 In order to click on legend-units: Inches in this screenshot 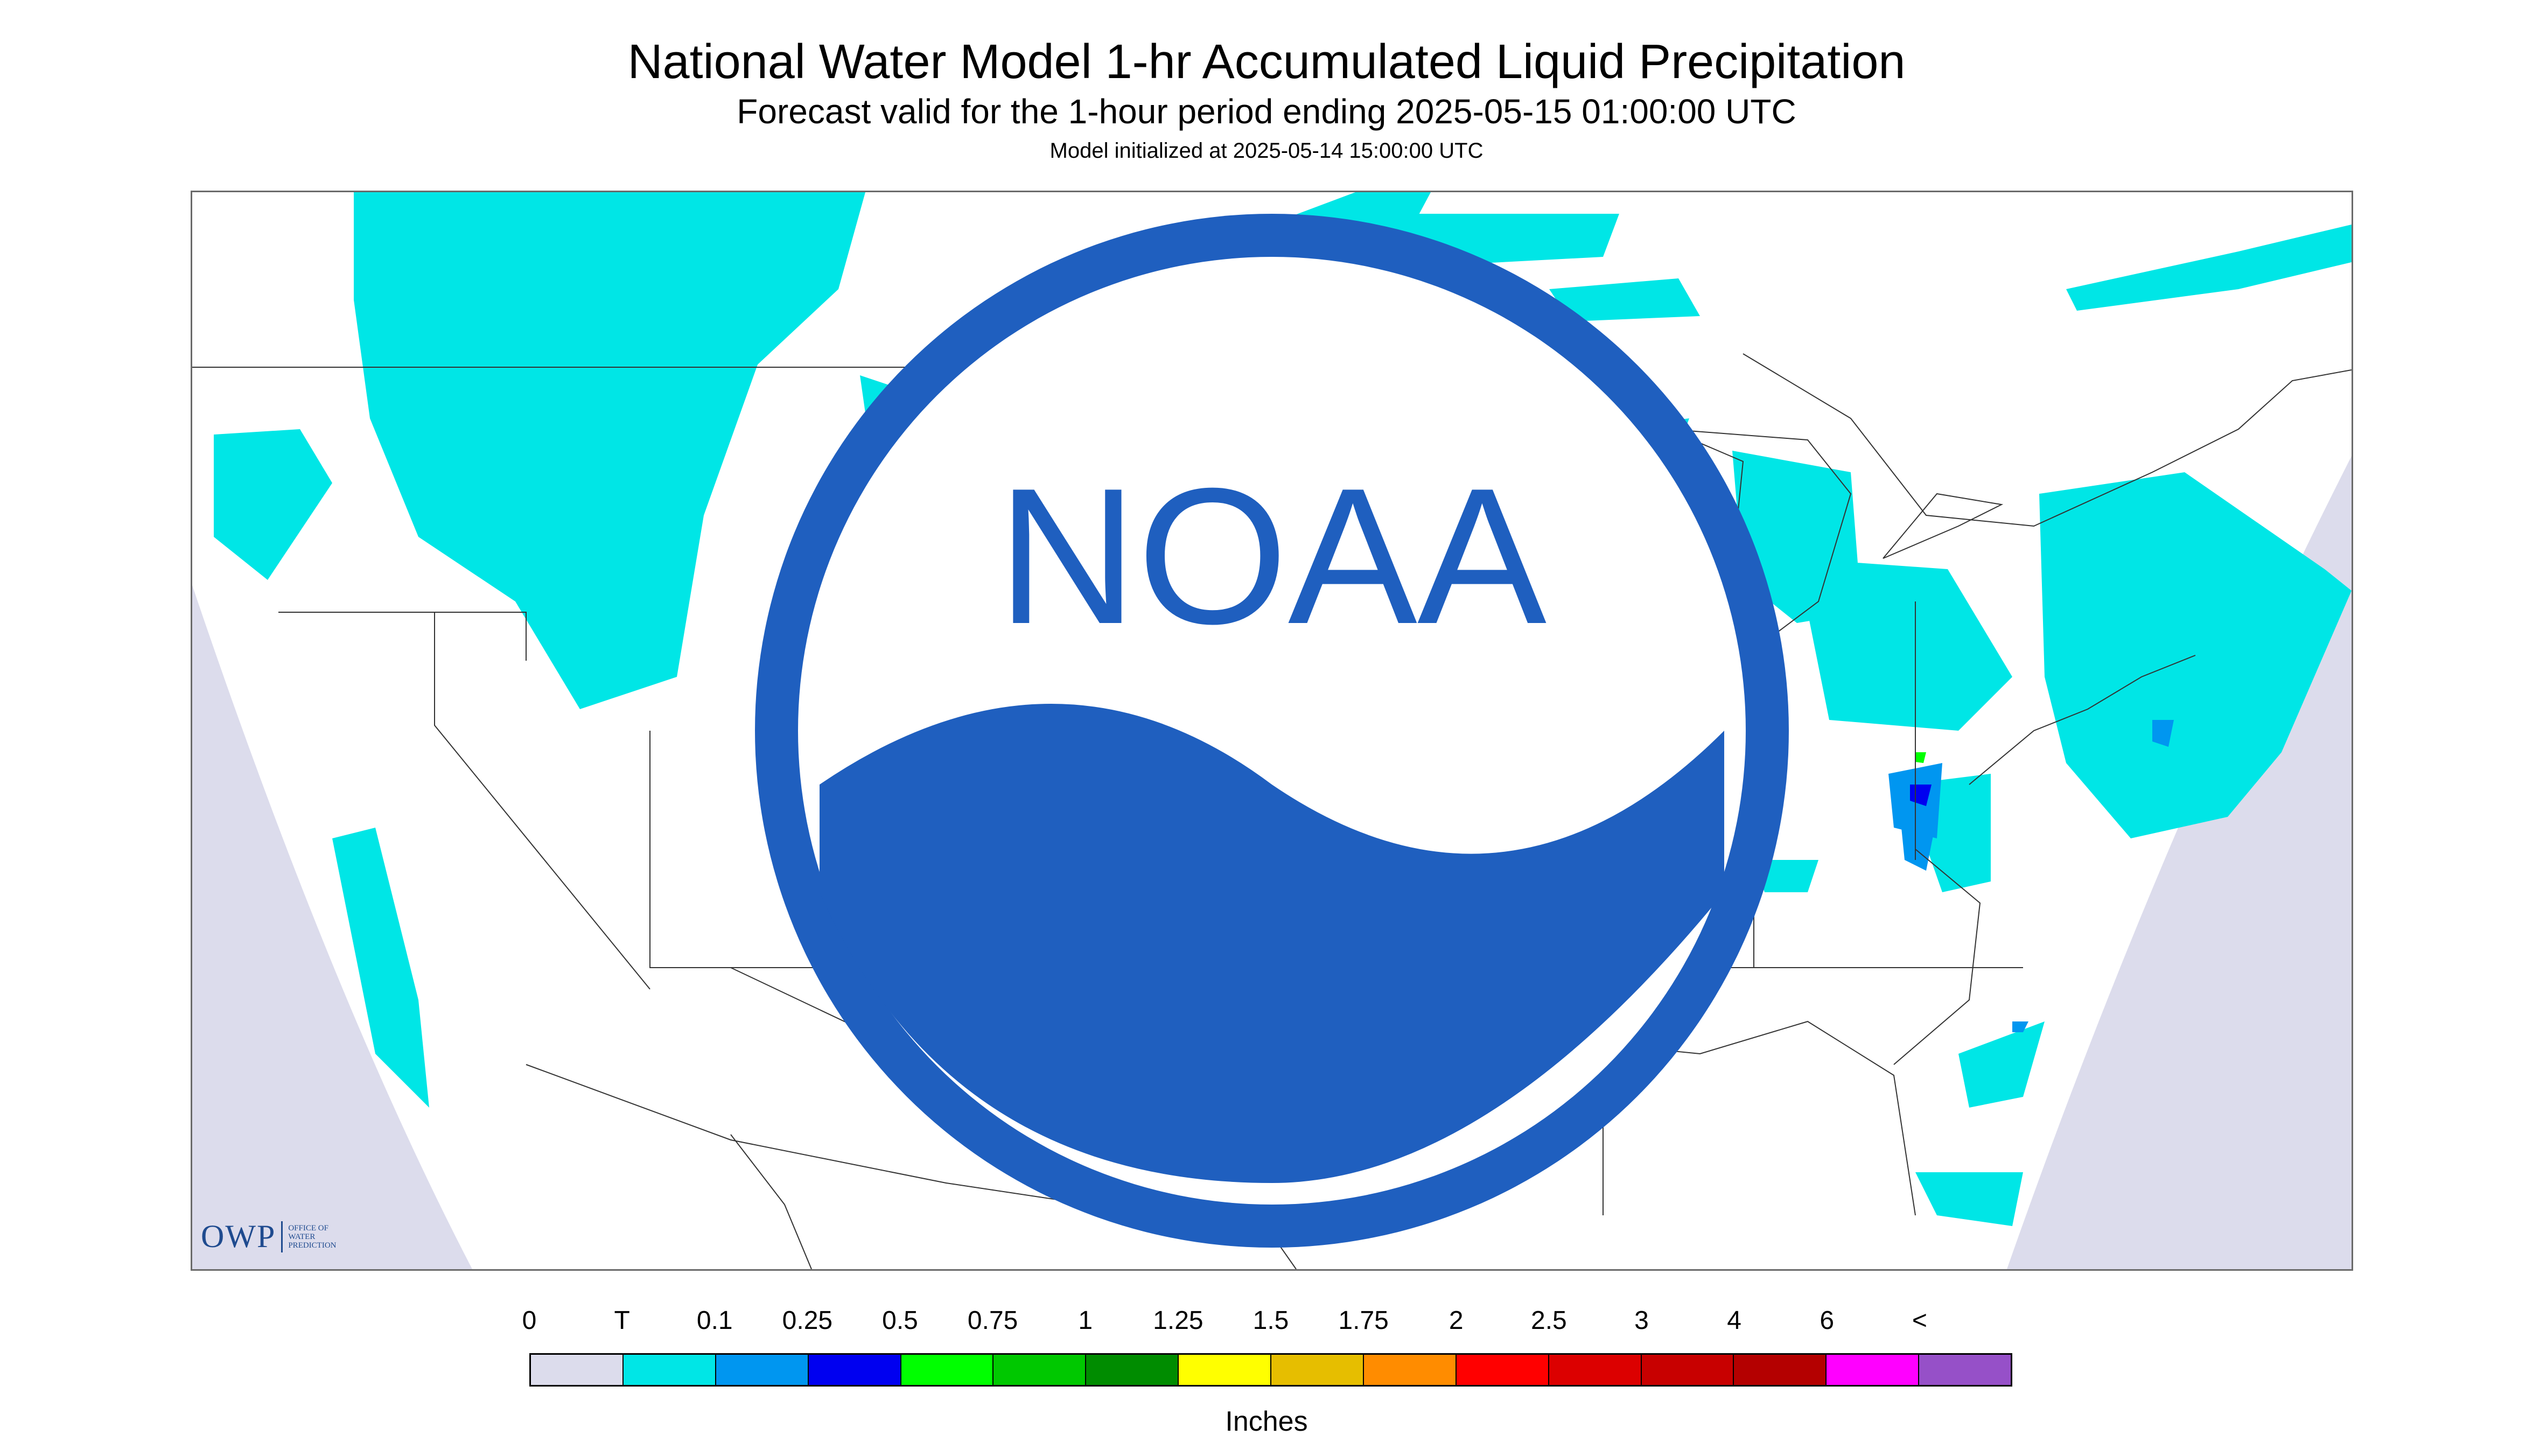, I will do `click(1266, 1421)`.